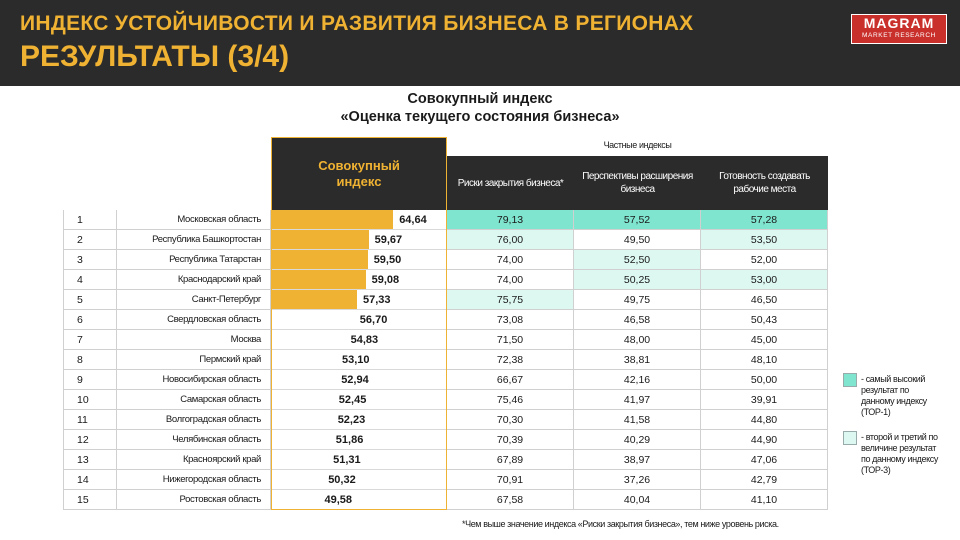  What do you see at coordinates (194, 440) in the screenshot?
I see `region-cell: Челябинская область` at bounding box center [194, 440].